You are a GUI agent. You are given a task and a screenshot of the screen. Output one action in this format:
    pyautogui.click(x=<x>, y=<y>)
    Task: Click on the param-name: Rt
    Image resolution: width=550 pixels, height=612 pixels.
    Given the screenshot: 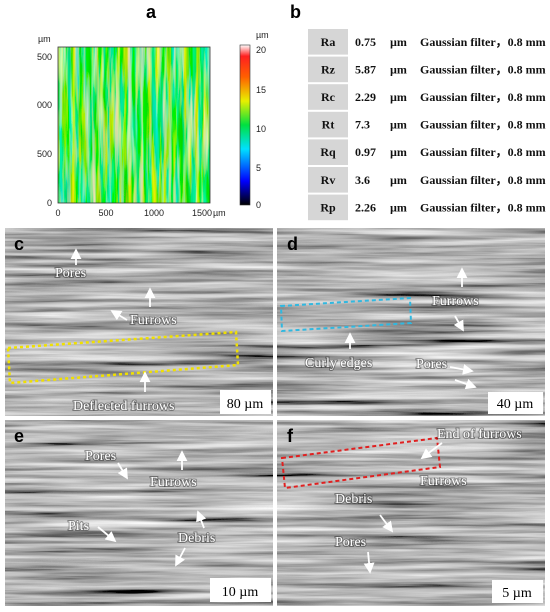 What is the action you would take?
    pyautogui.click(x=328, y=125)
    